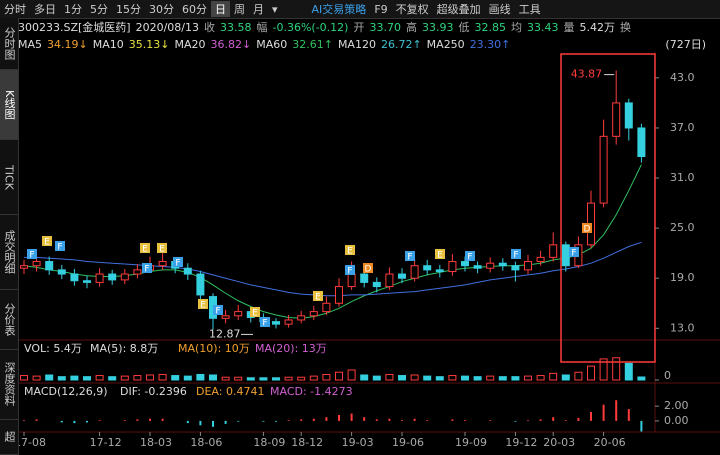 The image size is (720, 455). Describe the element at coordinates (499, 9) in the screenshot. I see `toolbar-button: 画线` at that location.